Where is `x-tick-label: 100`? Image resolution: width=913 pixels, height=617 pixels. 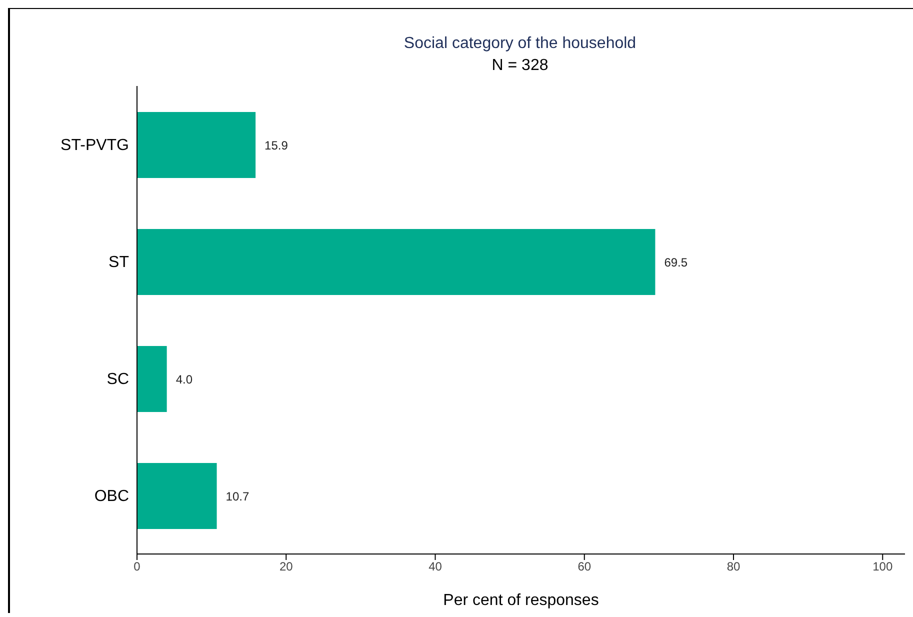 x-tick-label: 100 is located at coordinates (882, 567).